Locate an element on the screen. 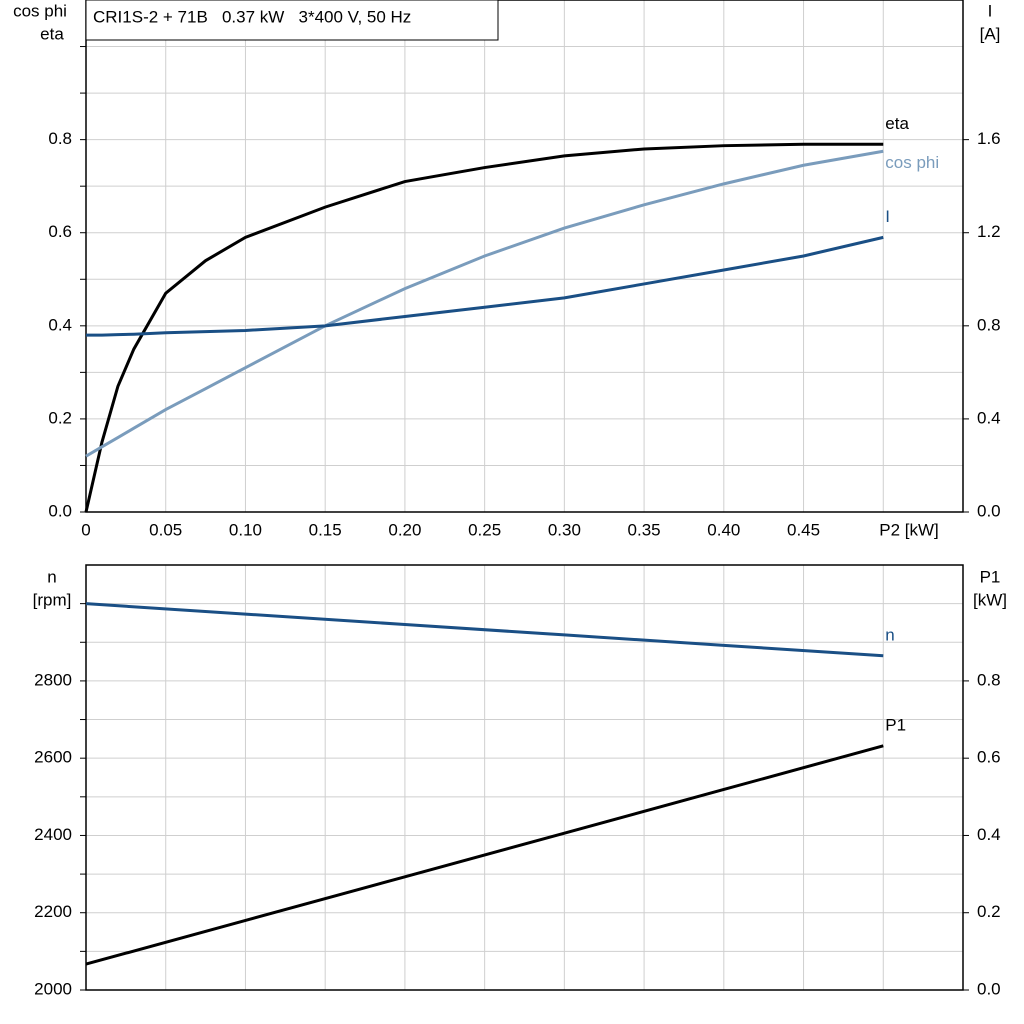  chart-title: CRI1S-2 + 71B 0.37 kW 3*400 V, 50 Hz is located at coordinates (252, 16).